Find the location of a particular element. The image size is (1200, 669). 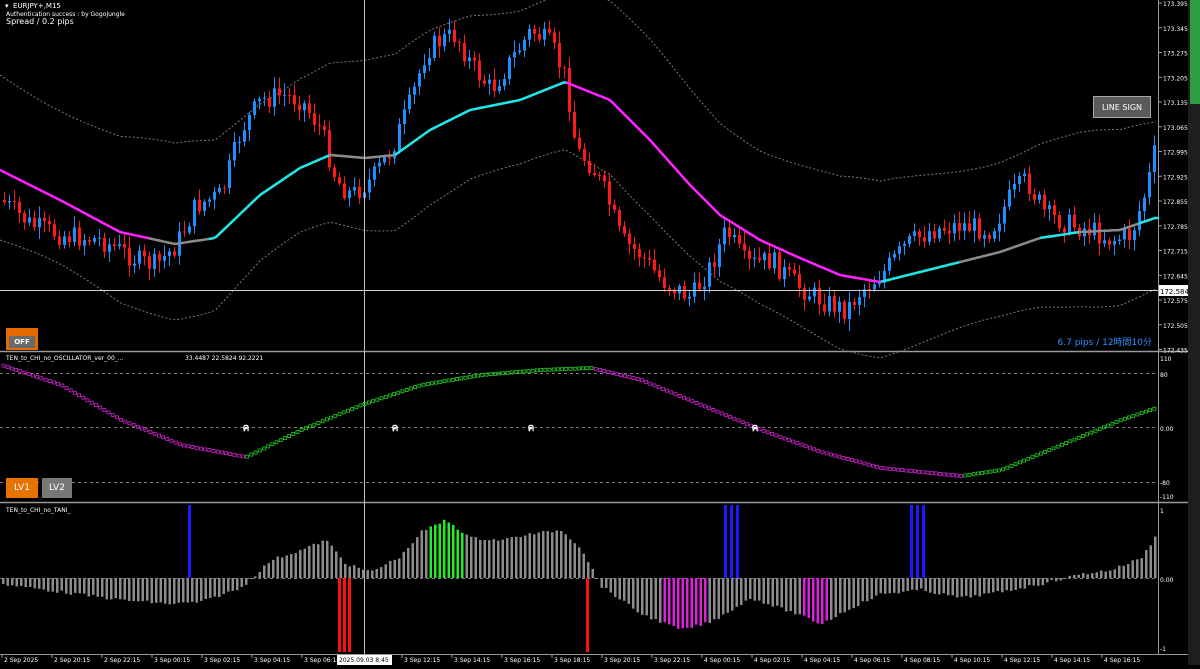

lv1-button: LV1 is located at coordinates (22, 488).